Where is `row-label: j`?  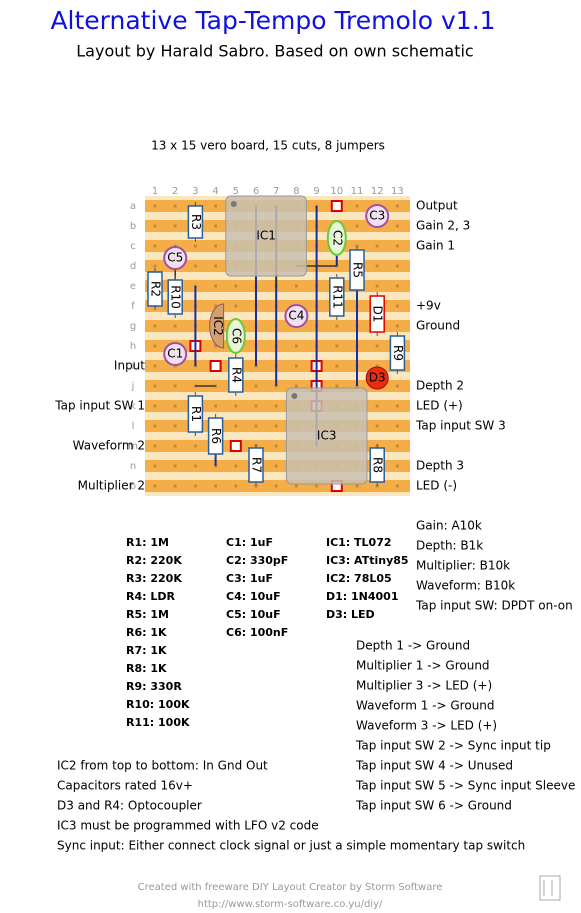
row-label: j is located at coordinates (133, 386).